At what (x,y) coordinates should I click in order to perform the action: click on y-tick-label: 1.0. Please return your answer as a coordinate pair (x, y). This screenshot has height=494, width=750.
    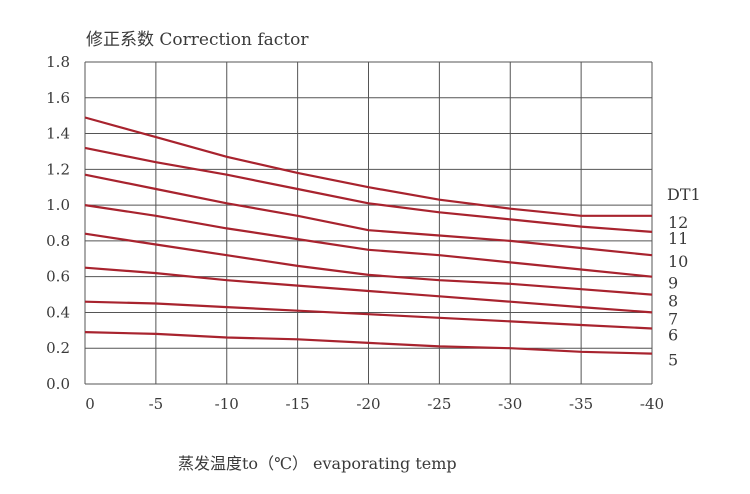
    Looking at the image, I should click on (58, 205).